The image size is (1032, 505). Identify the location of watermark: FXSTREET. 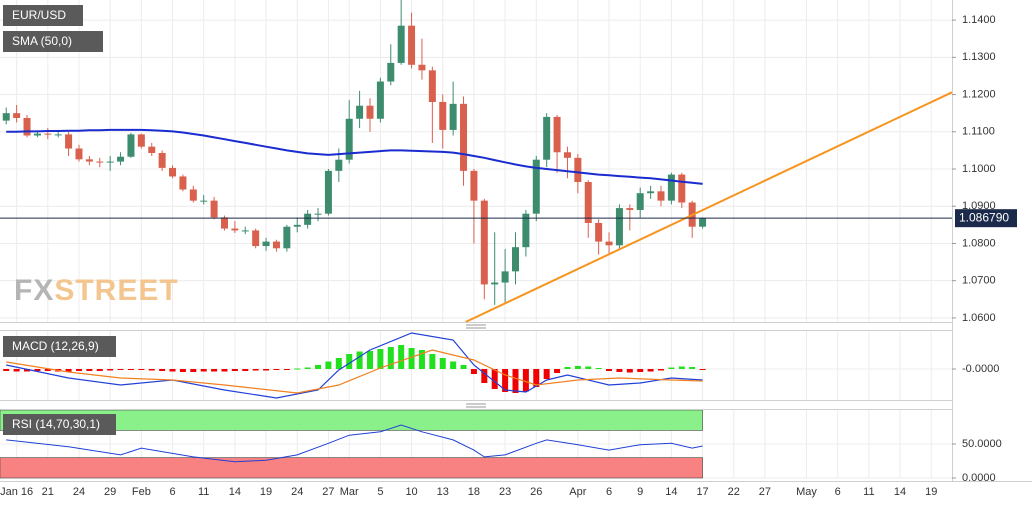
(96, 290).